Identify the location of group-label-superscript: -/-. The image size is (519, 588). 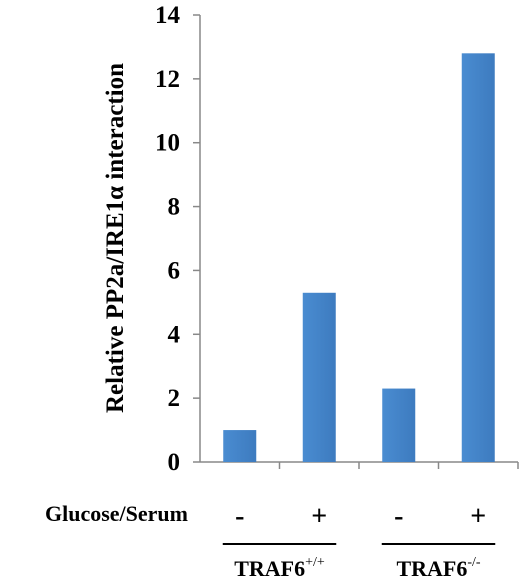
(474, 562).